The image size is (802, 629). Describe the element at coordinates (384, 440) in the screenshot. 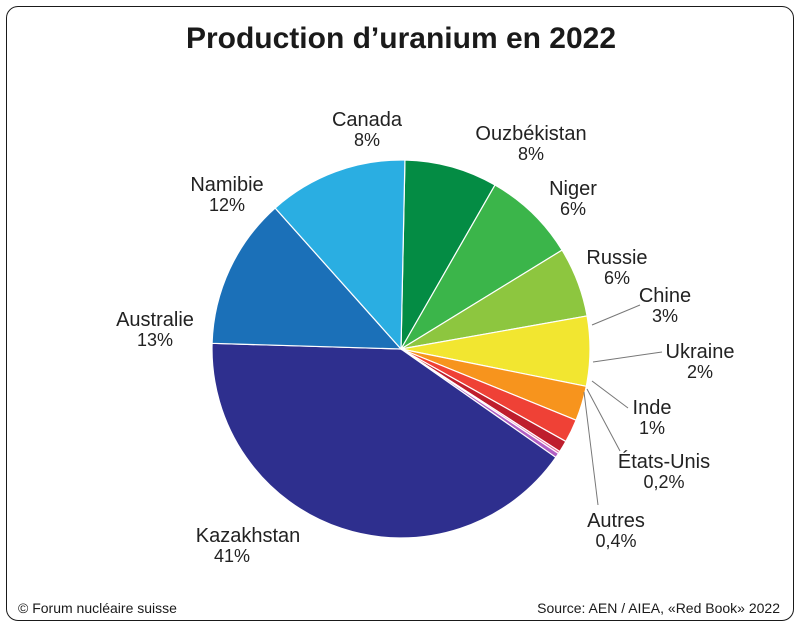

I see `pie-slice-kazakhstan` at that location.